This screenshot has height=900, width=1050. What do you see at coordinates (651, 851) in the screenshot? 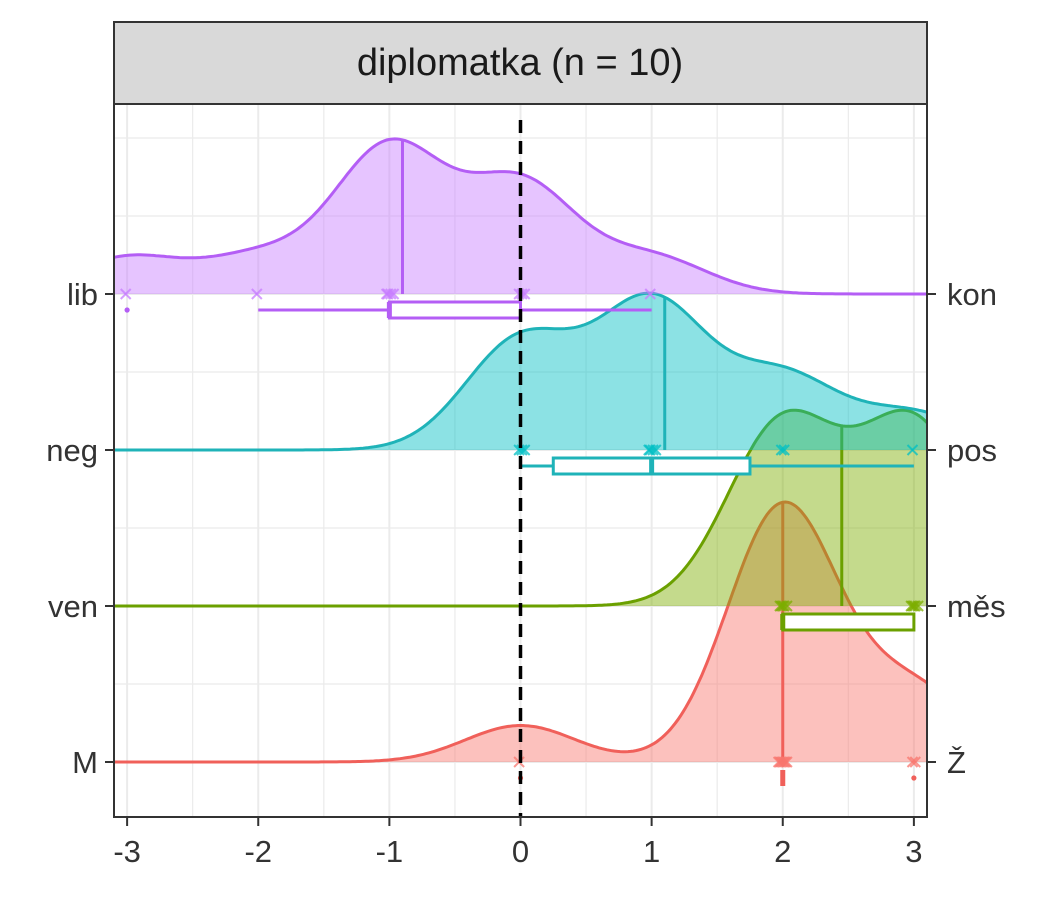
I see `x-tick-label: 1` at bounding box center [651, 851].